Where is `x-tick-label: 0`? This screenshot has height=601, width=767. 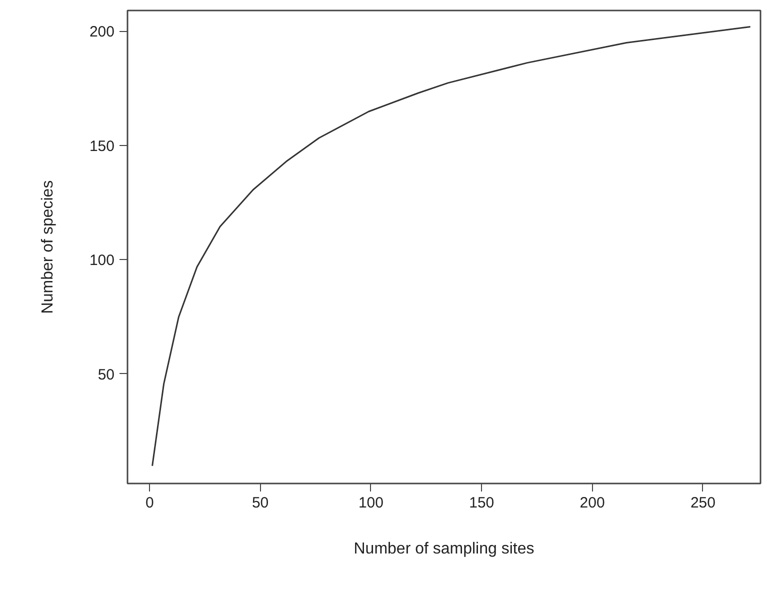
x-tick-label: 0 is located at coordinates (149, 503).